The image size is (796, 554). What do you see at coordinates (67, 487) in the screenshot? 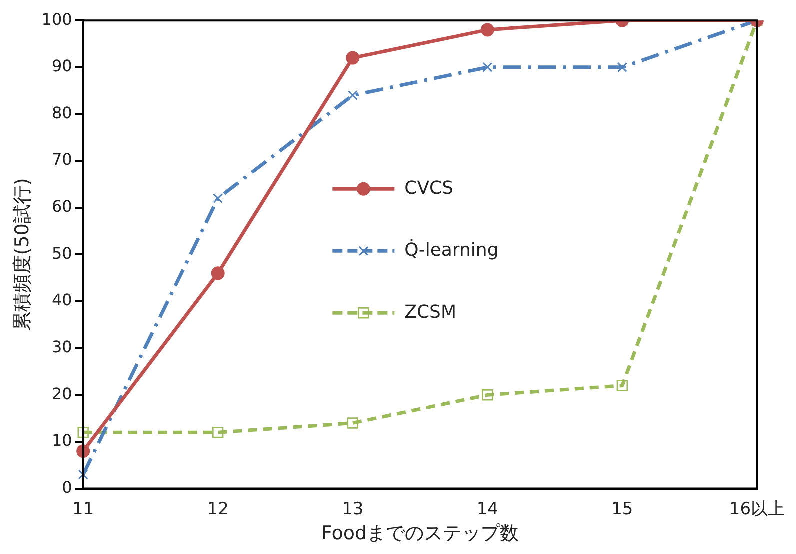
I see `y-tick-label: 0` at bounding box center [67, 487].